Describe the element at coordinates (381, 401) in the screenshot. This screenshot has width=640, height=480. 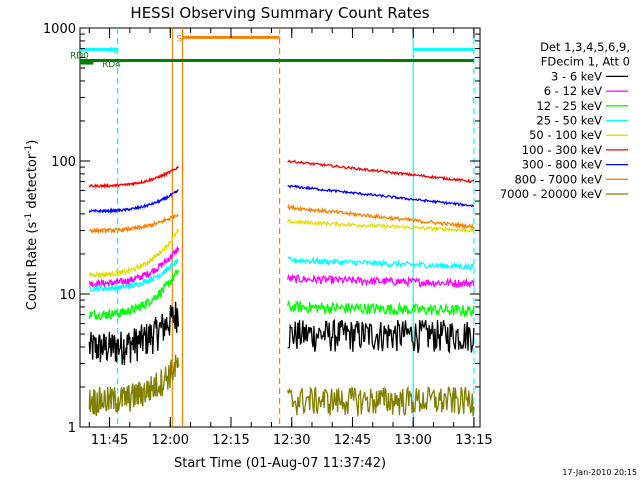
I see `series-7000-20000-kev-after` at that location.